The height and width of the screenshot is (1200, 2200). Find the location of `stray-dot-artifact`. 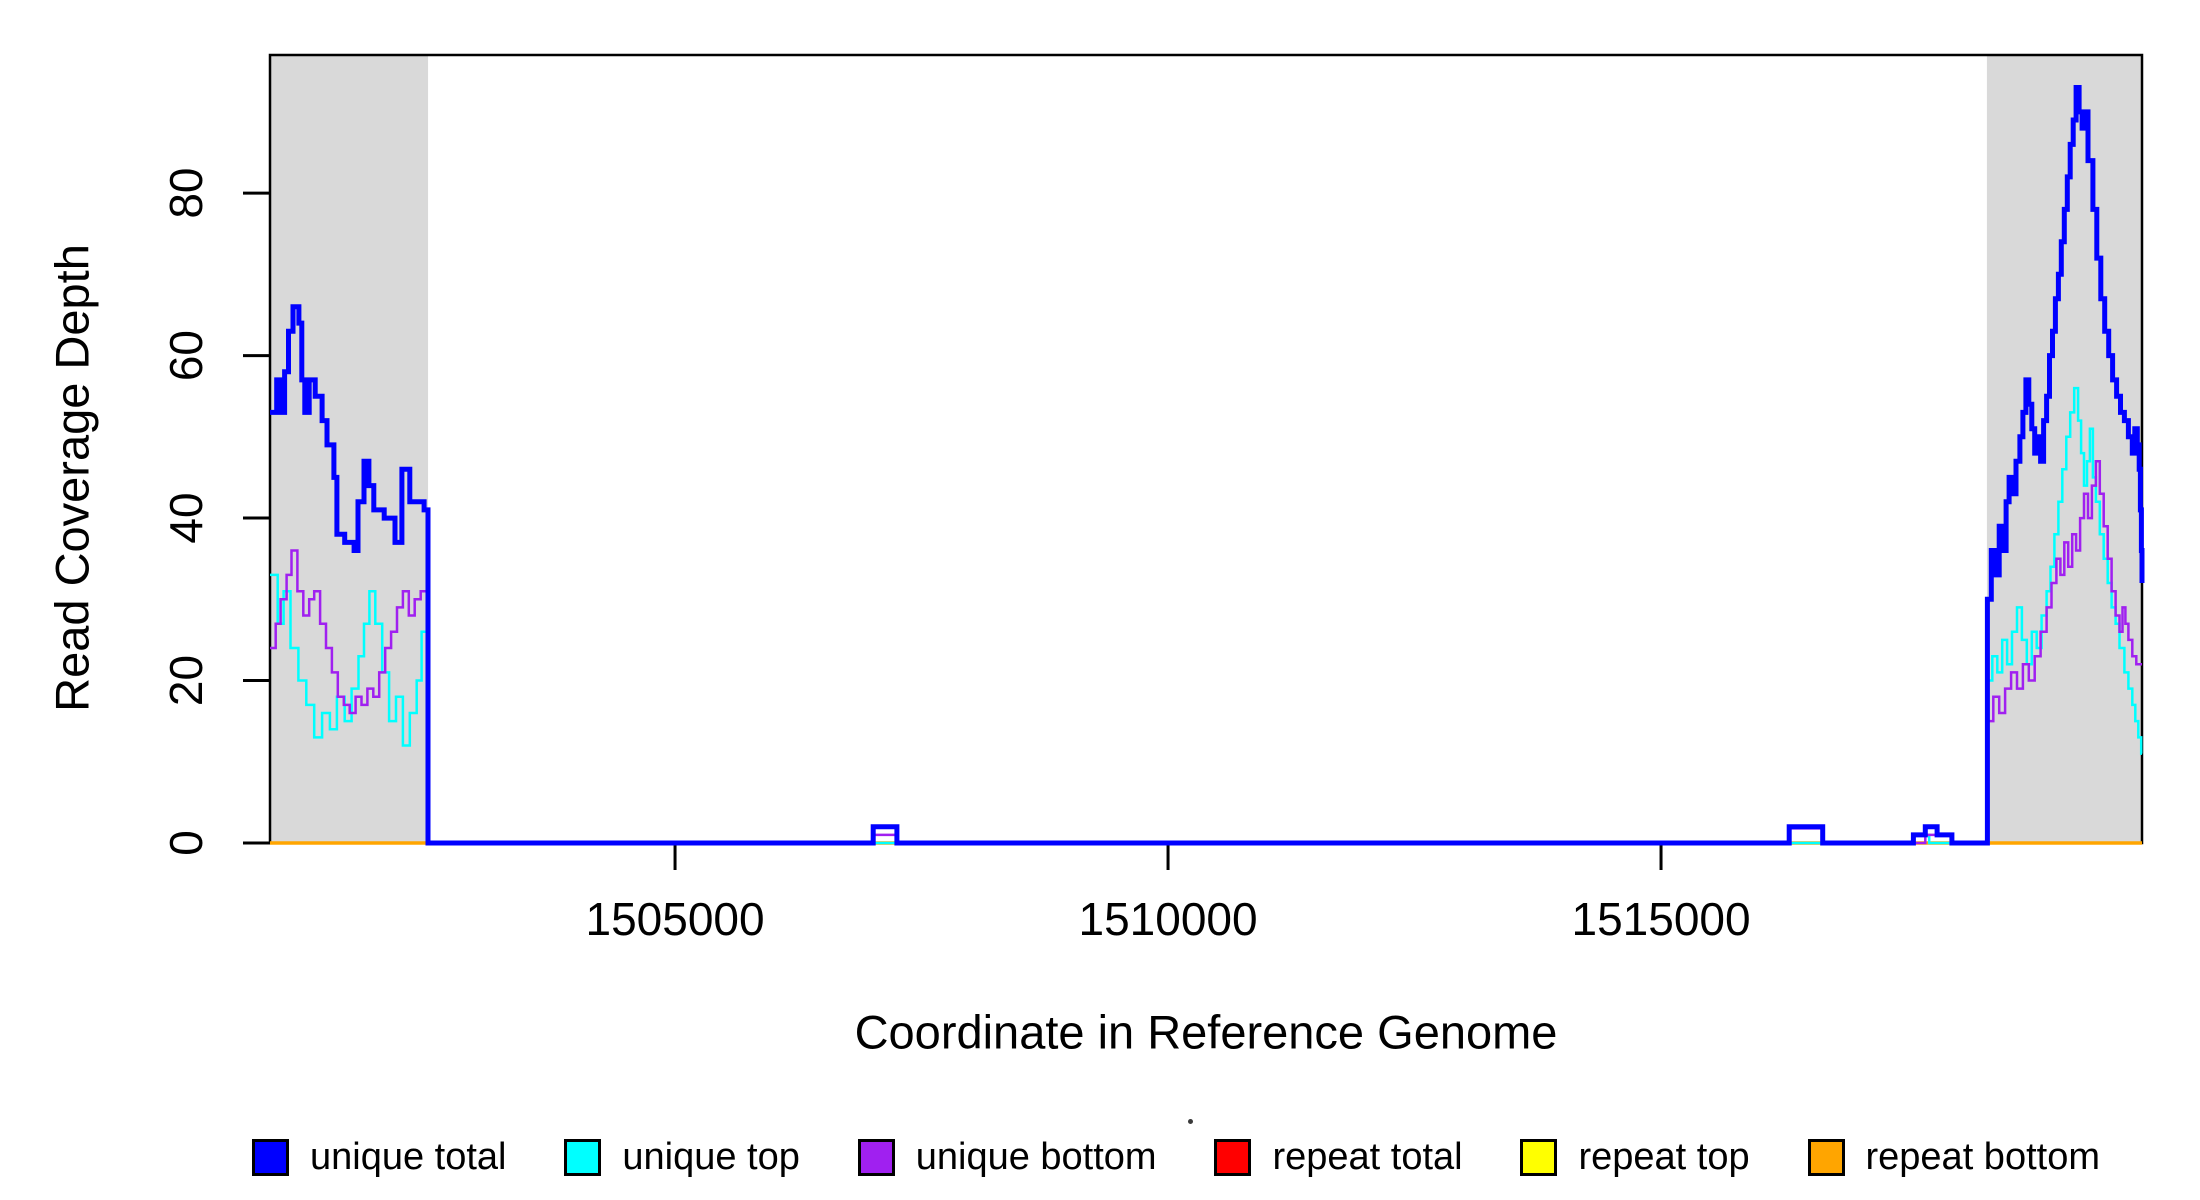

stray-dot-artifact is located at coordinates (1190, 1121).